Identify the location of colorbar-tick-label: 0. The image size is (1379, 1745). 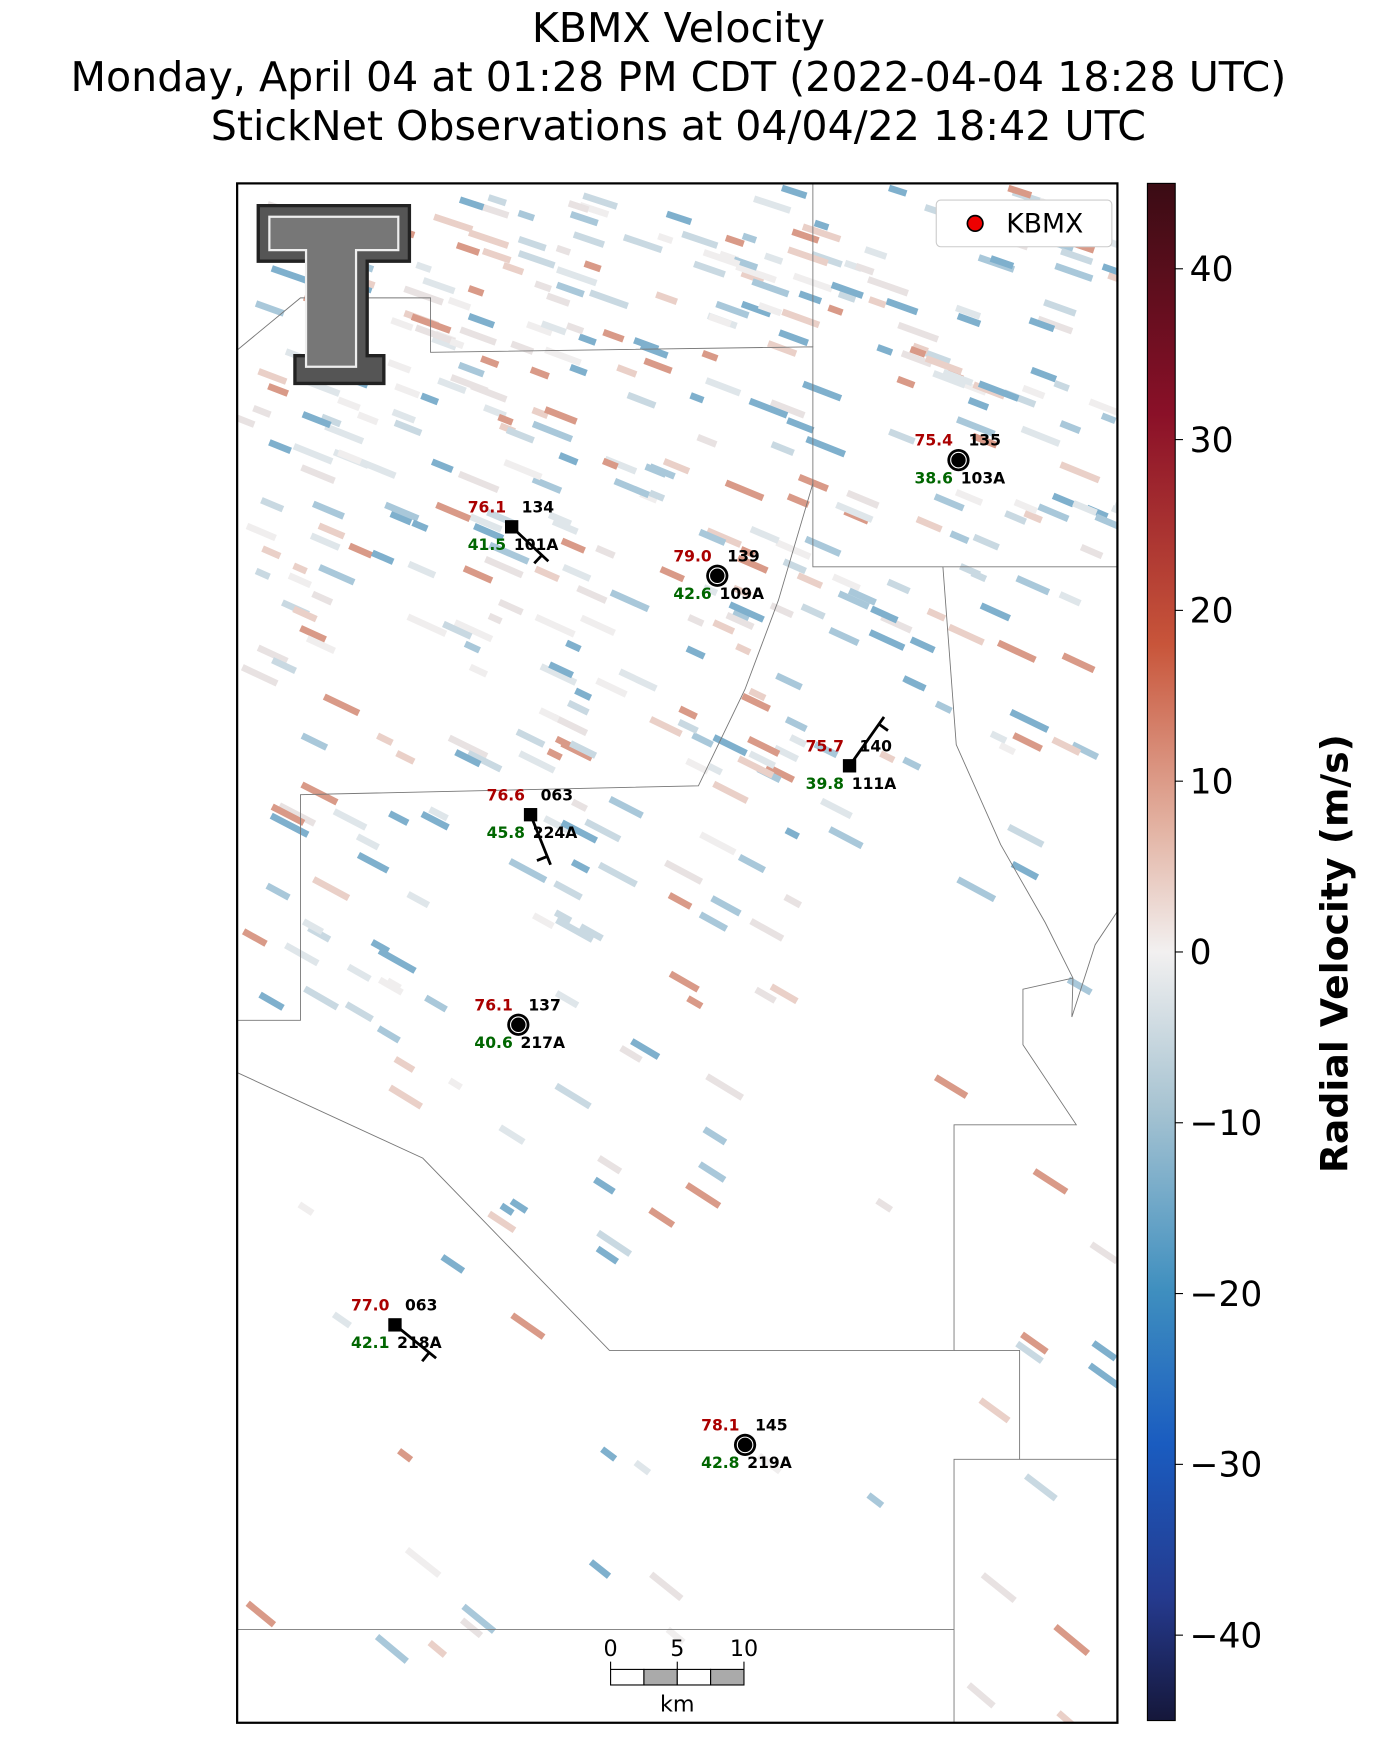
(1201, 953).